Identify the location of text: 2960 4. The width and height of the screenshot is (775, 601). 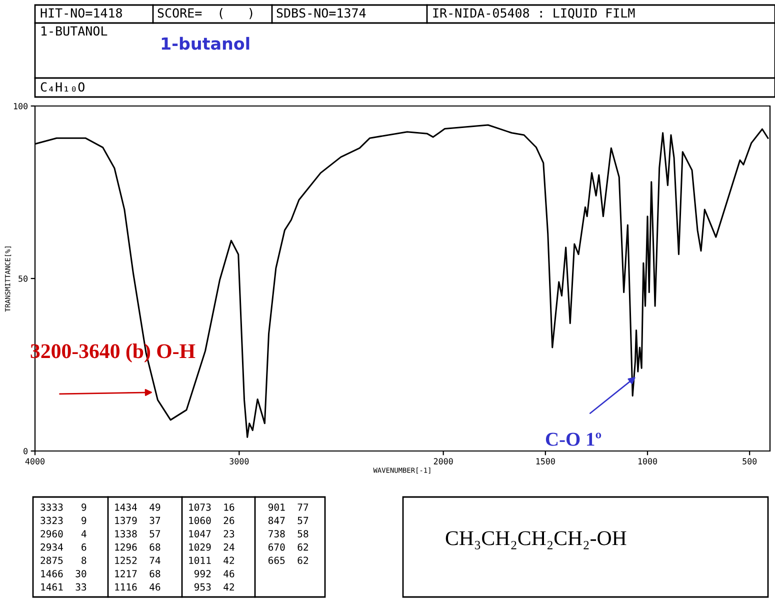
(63, 534).